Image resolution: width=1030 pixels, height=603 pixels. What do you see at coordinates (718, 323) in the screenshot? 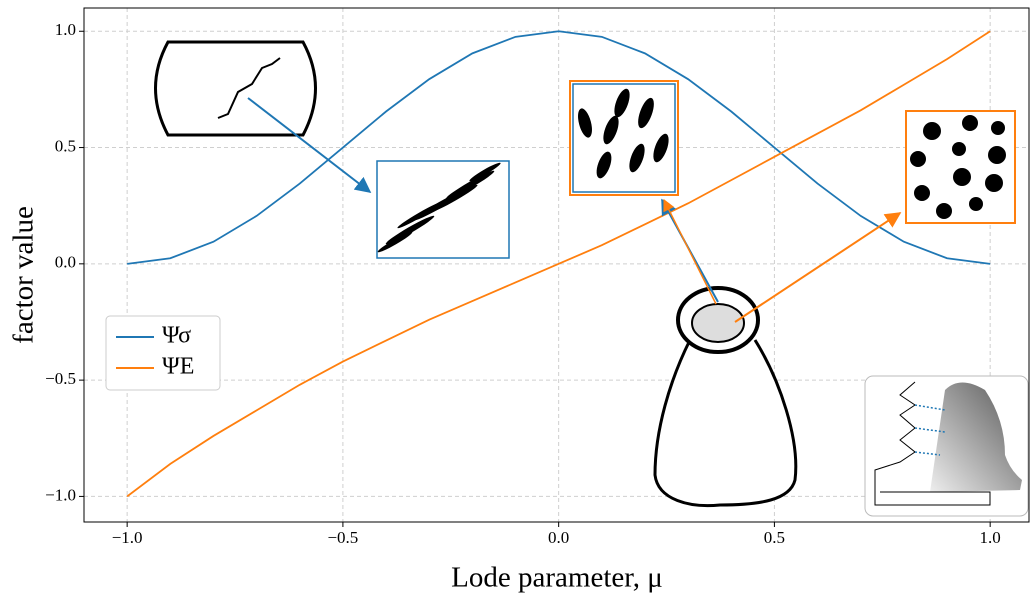
I see `fracture-zone` at bounding box center [718, 323].